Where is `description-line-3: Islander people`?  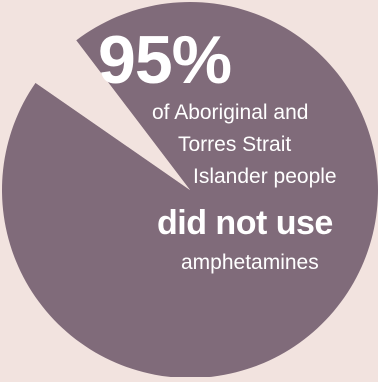 description-line-3: Islander people is located at coordinates (265, 176).